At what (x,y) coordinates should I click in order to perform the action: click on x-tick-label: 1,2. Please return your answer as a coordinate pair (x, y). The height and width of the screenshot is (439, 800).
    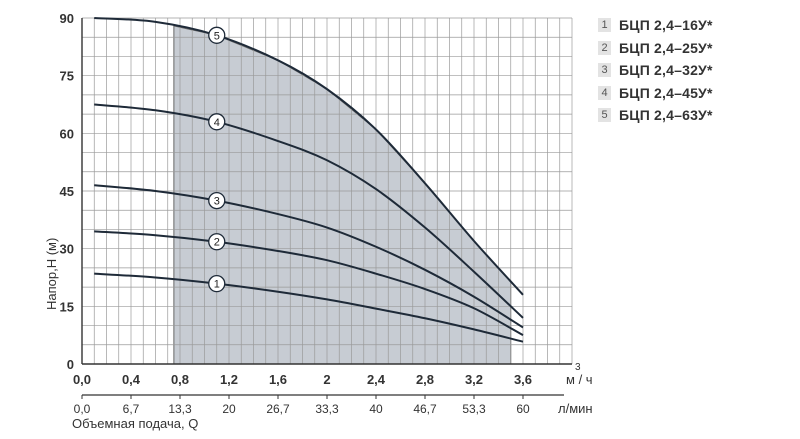
    Looking at the image, I should click on (229, 379).